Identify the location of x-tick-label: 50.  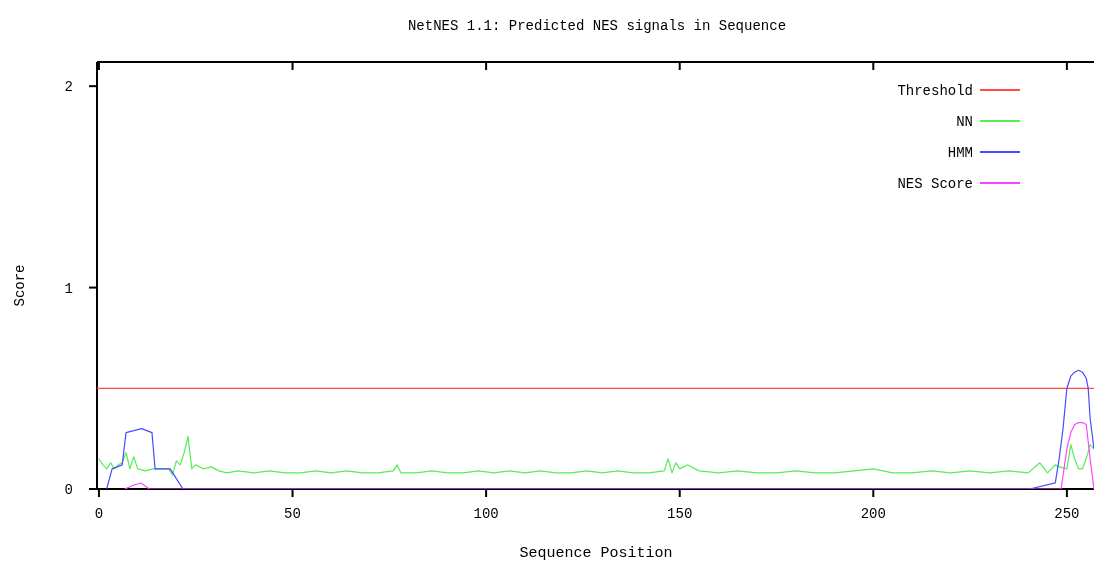
(292, 514).